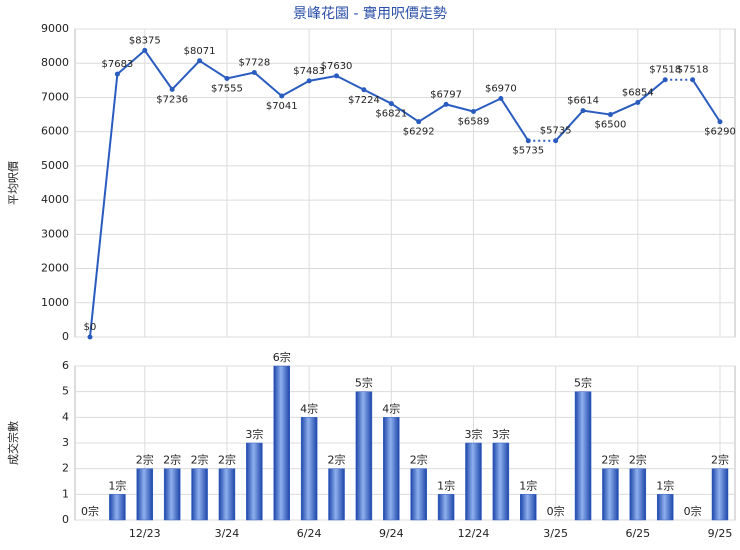 This screenshot has width=740, height=550. I want to click on y-tick-label: 3, so click(65, 442).